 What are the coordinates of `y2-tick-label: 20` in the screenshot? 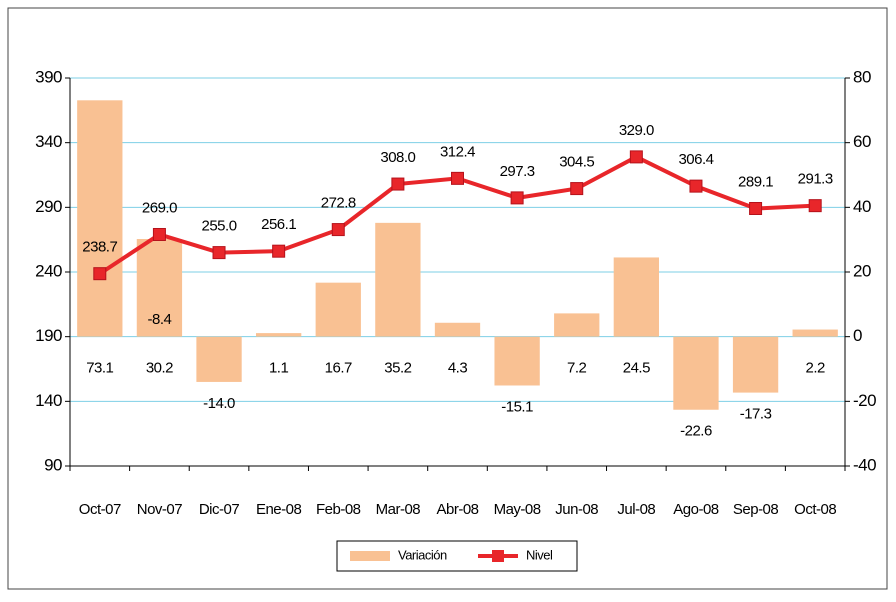 It's located at (862, 270).